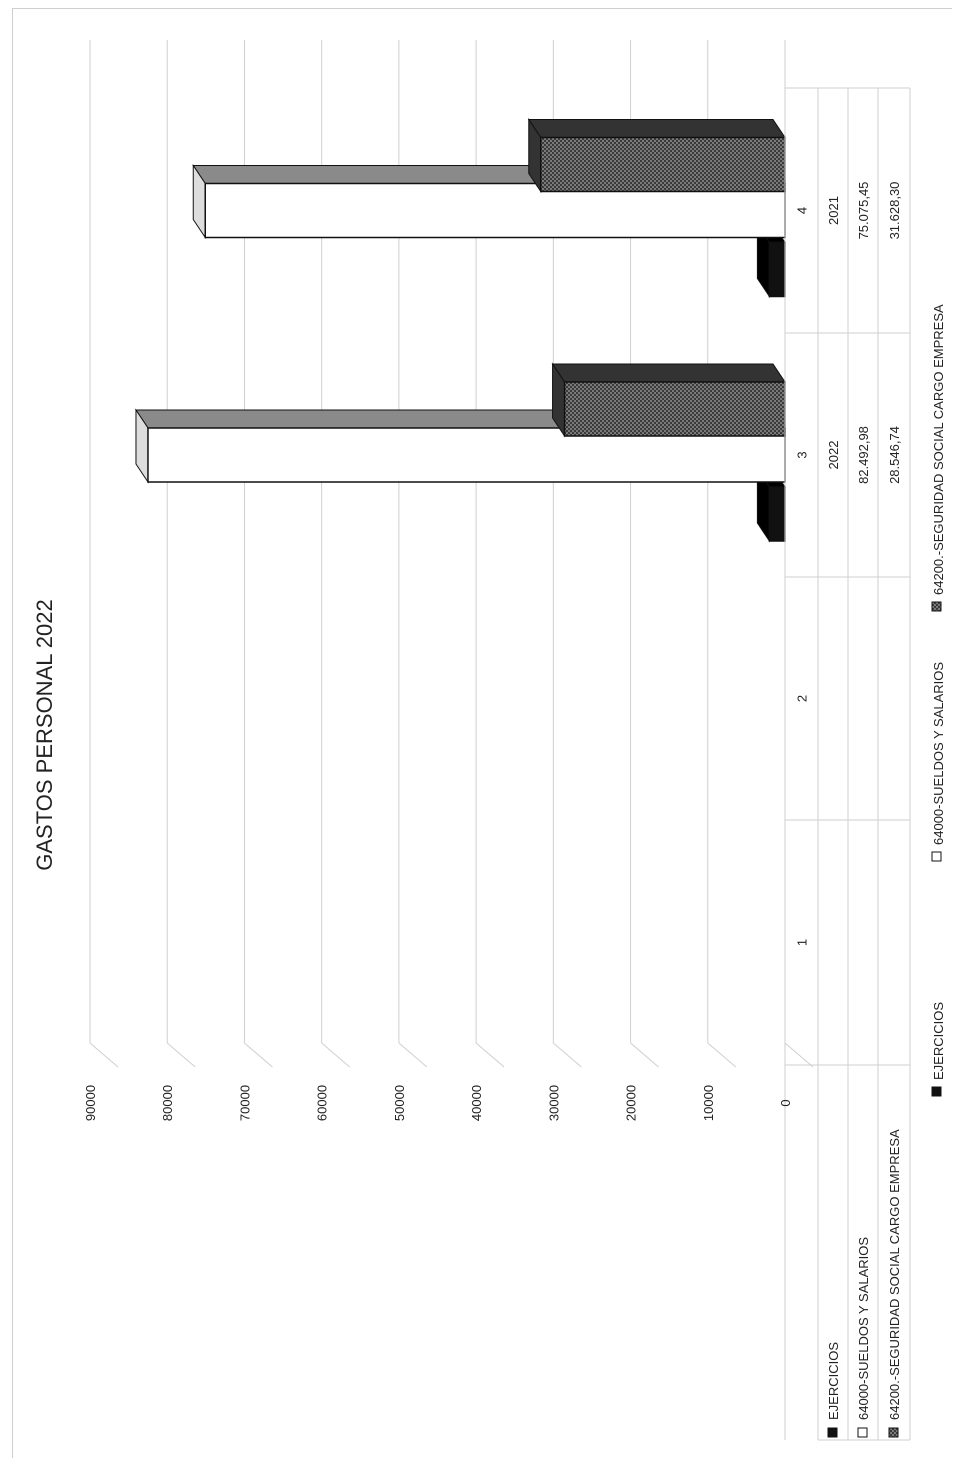 This screenshot has width=953, height=1460. Describe the element at coordinates (553, 1103) in the screenshot. I see `y-tick-label: 30000` at that location.